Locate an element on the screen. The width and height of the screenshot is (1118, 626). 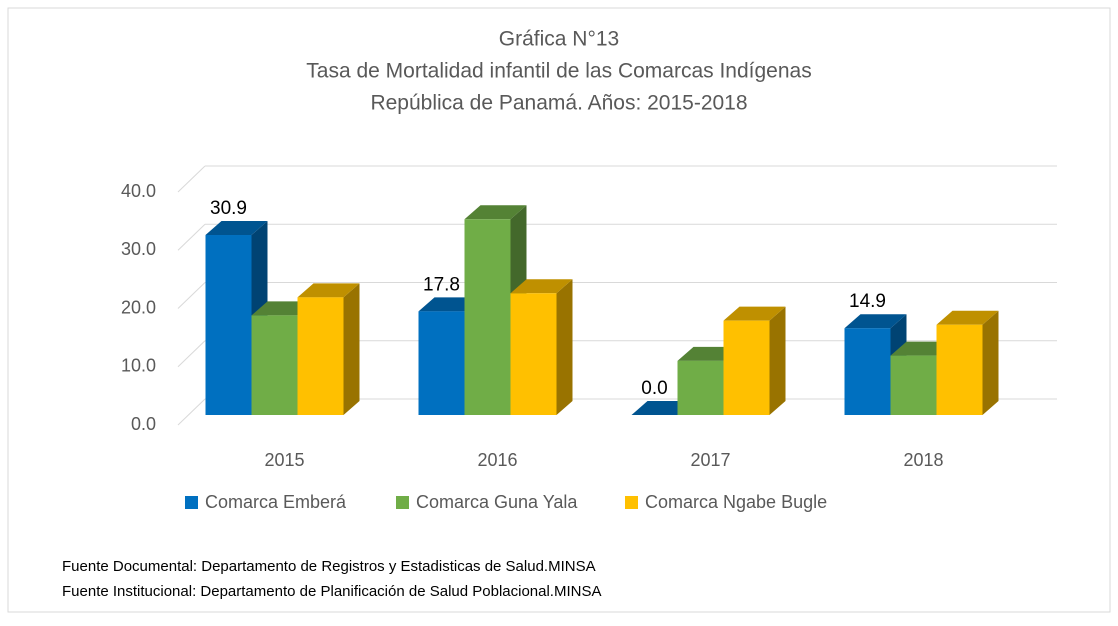
y-tick-label: 30.0 is located at coordinates (138, 249).